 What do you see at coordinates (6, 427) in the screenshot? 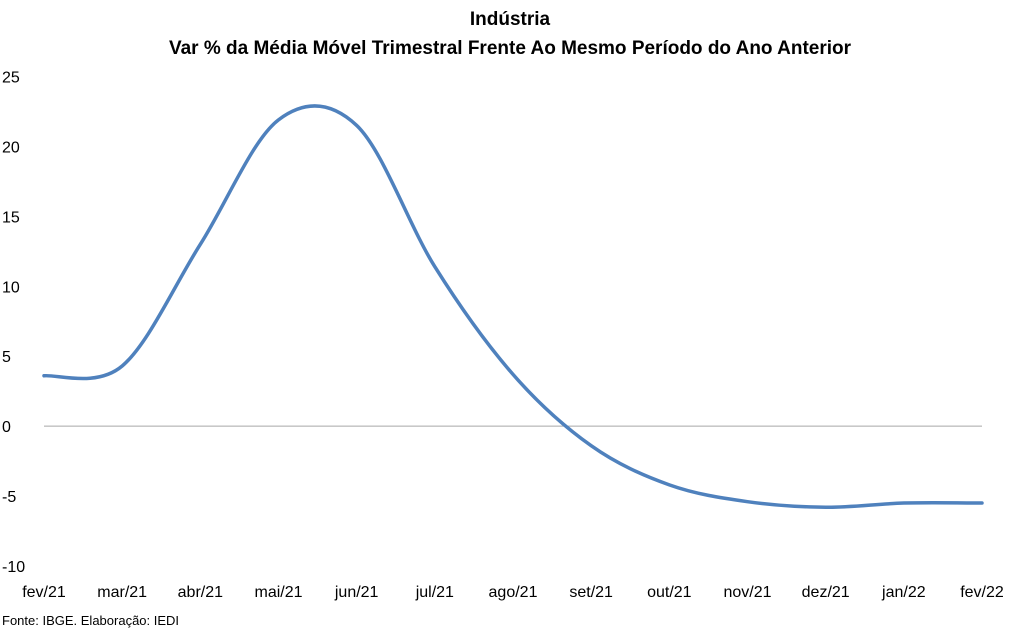
I see `y-tick-label: 0` at bounding box center [6, 427].